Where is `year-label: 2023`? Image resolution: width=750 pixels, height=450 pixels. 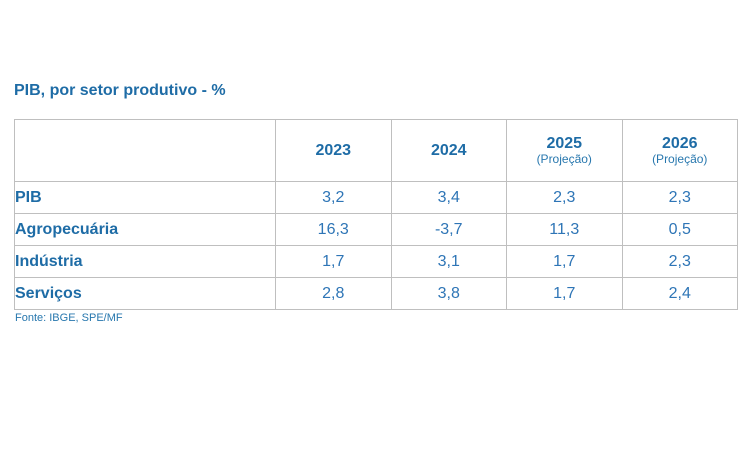 year-label: 2023 is located at coordinates (333, 150).